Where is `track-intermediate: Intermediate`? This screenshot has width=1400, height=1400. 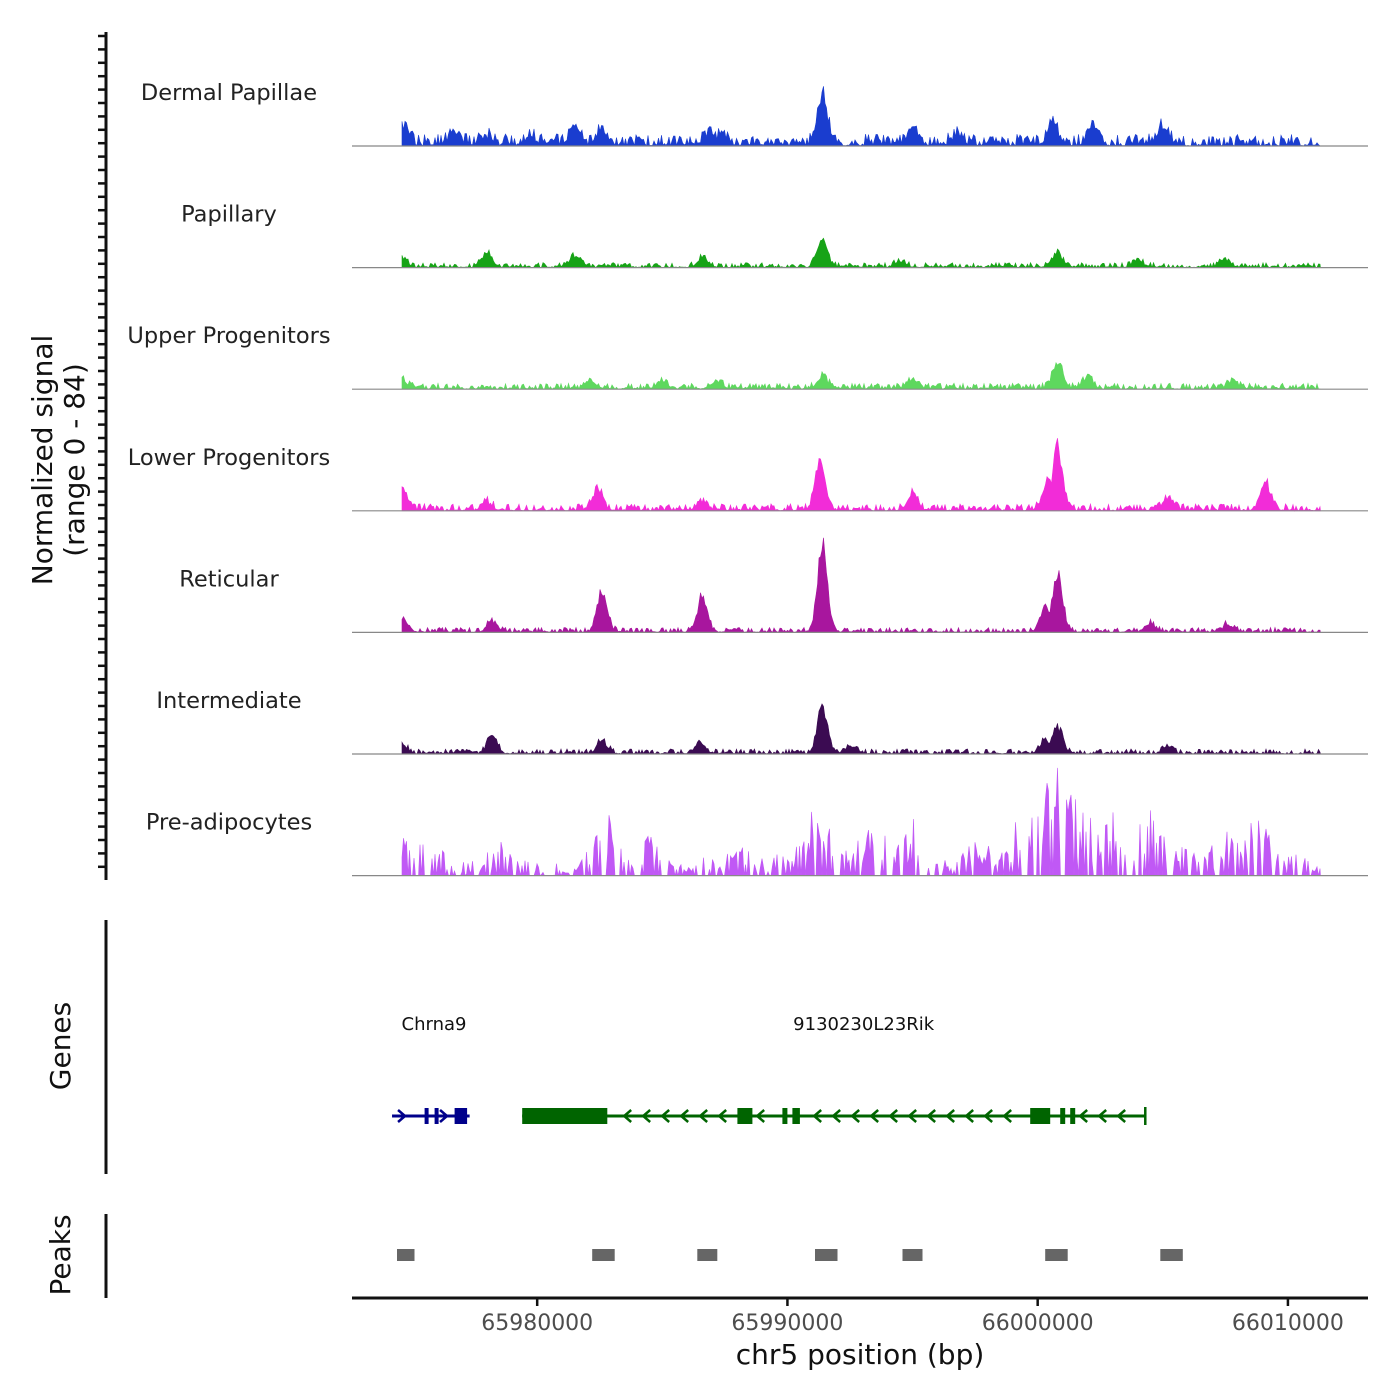
track-intermediate: Intermediate is located at coordinates (762, 721).